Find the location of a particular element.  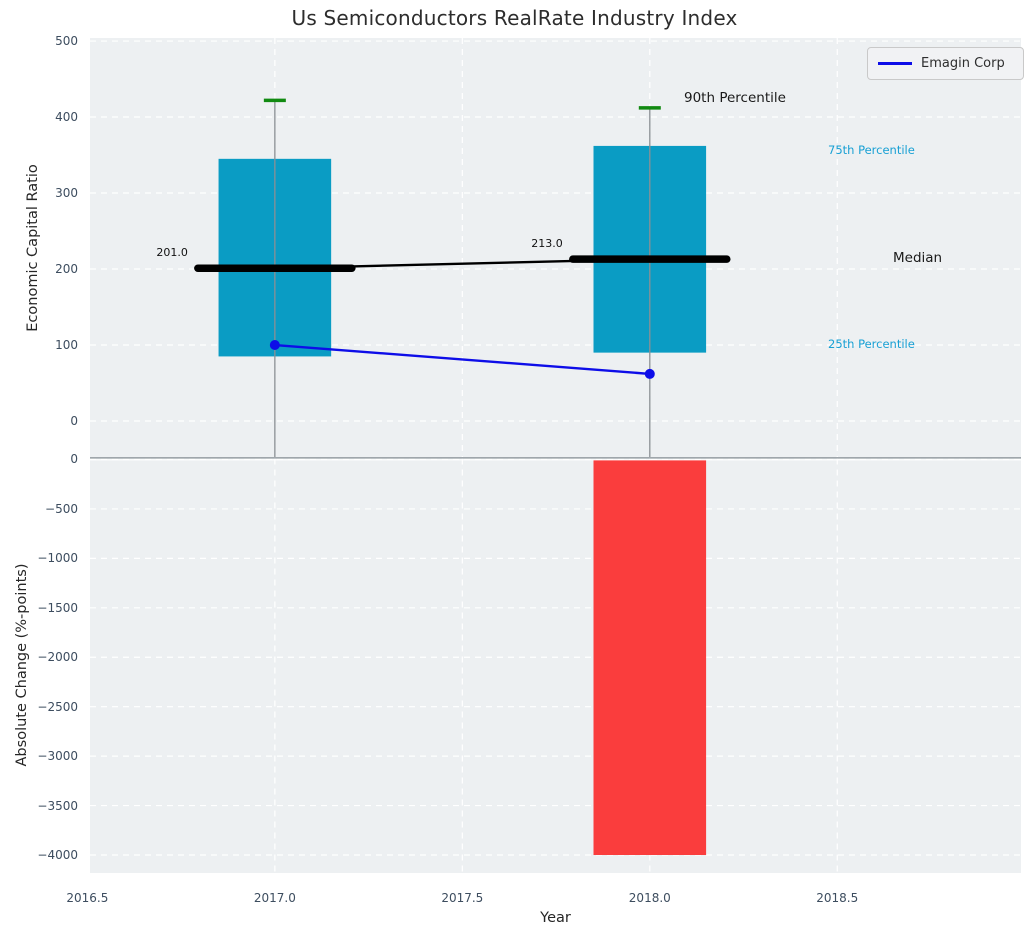

y-tick-label-top: 200 is located at coordinates (66, 269).